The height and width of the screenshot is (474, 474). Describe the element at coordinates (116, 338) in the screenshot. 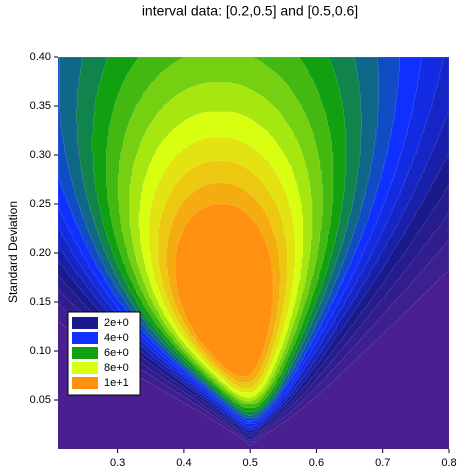

I see `legend-label: 4e+0` at that location.